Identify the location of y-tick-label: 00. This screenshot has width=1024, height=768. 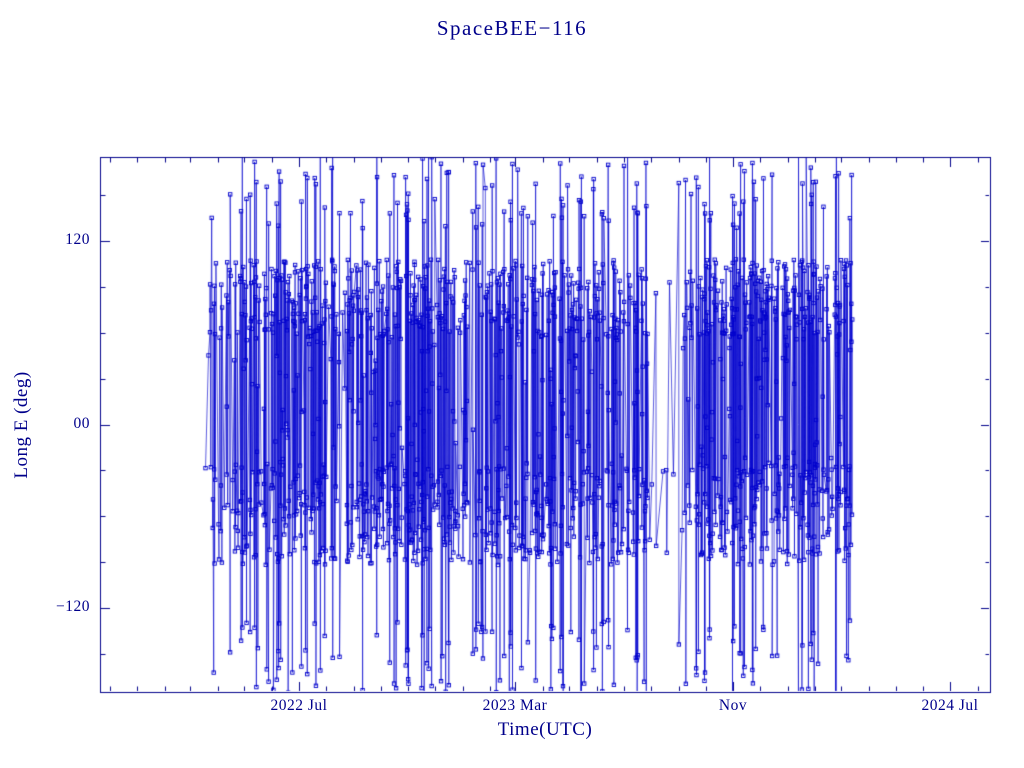
(81, 423).